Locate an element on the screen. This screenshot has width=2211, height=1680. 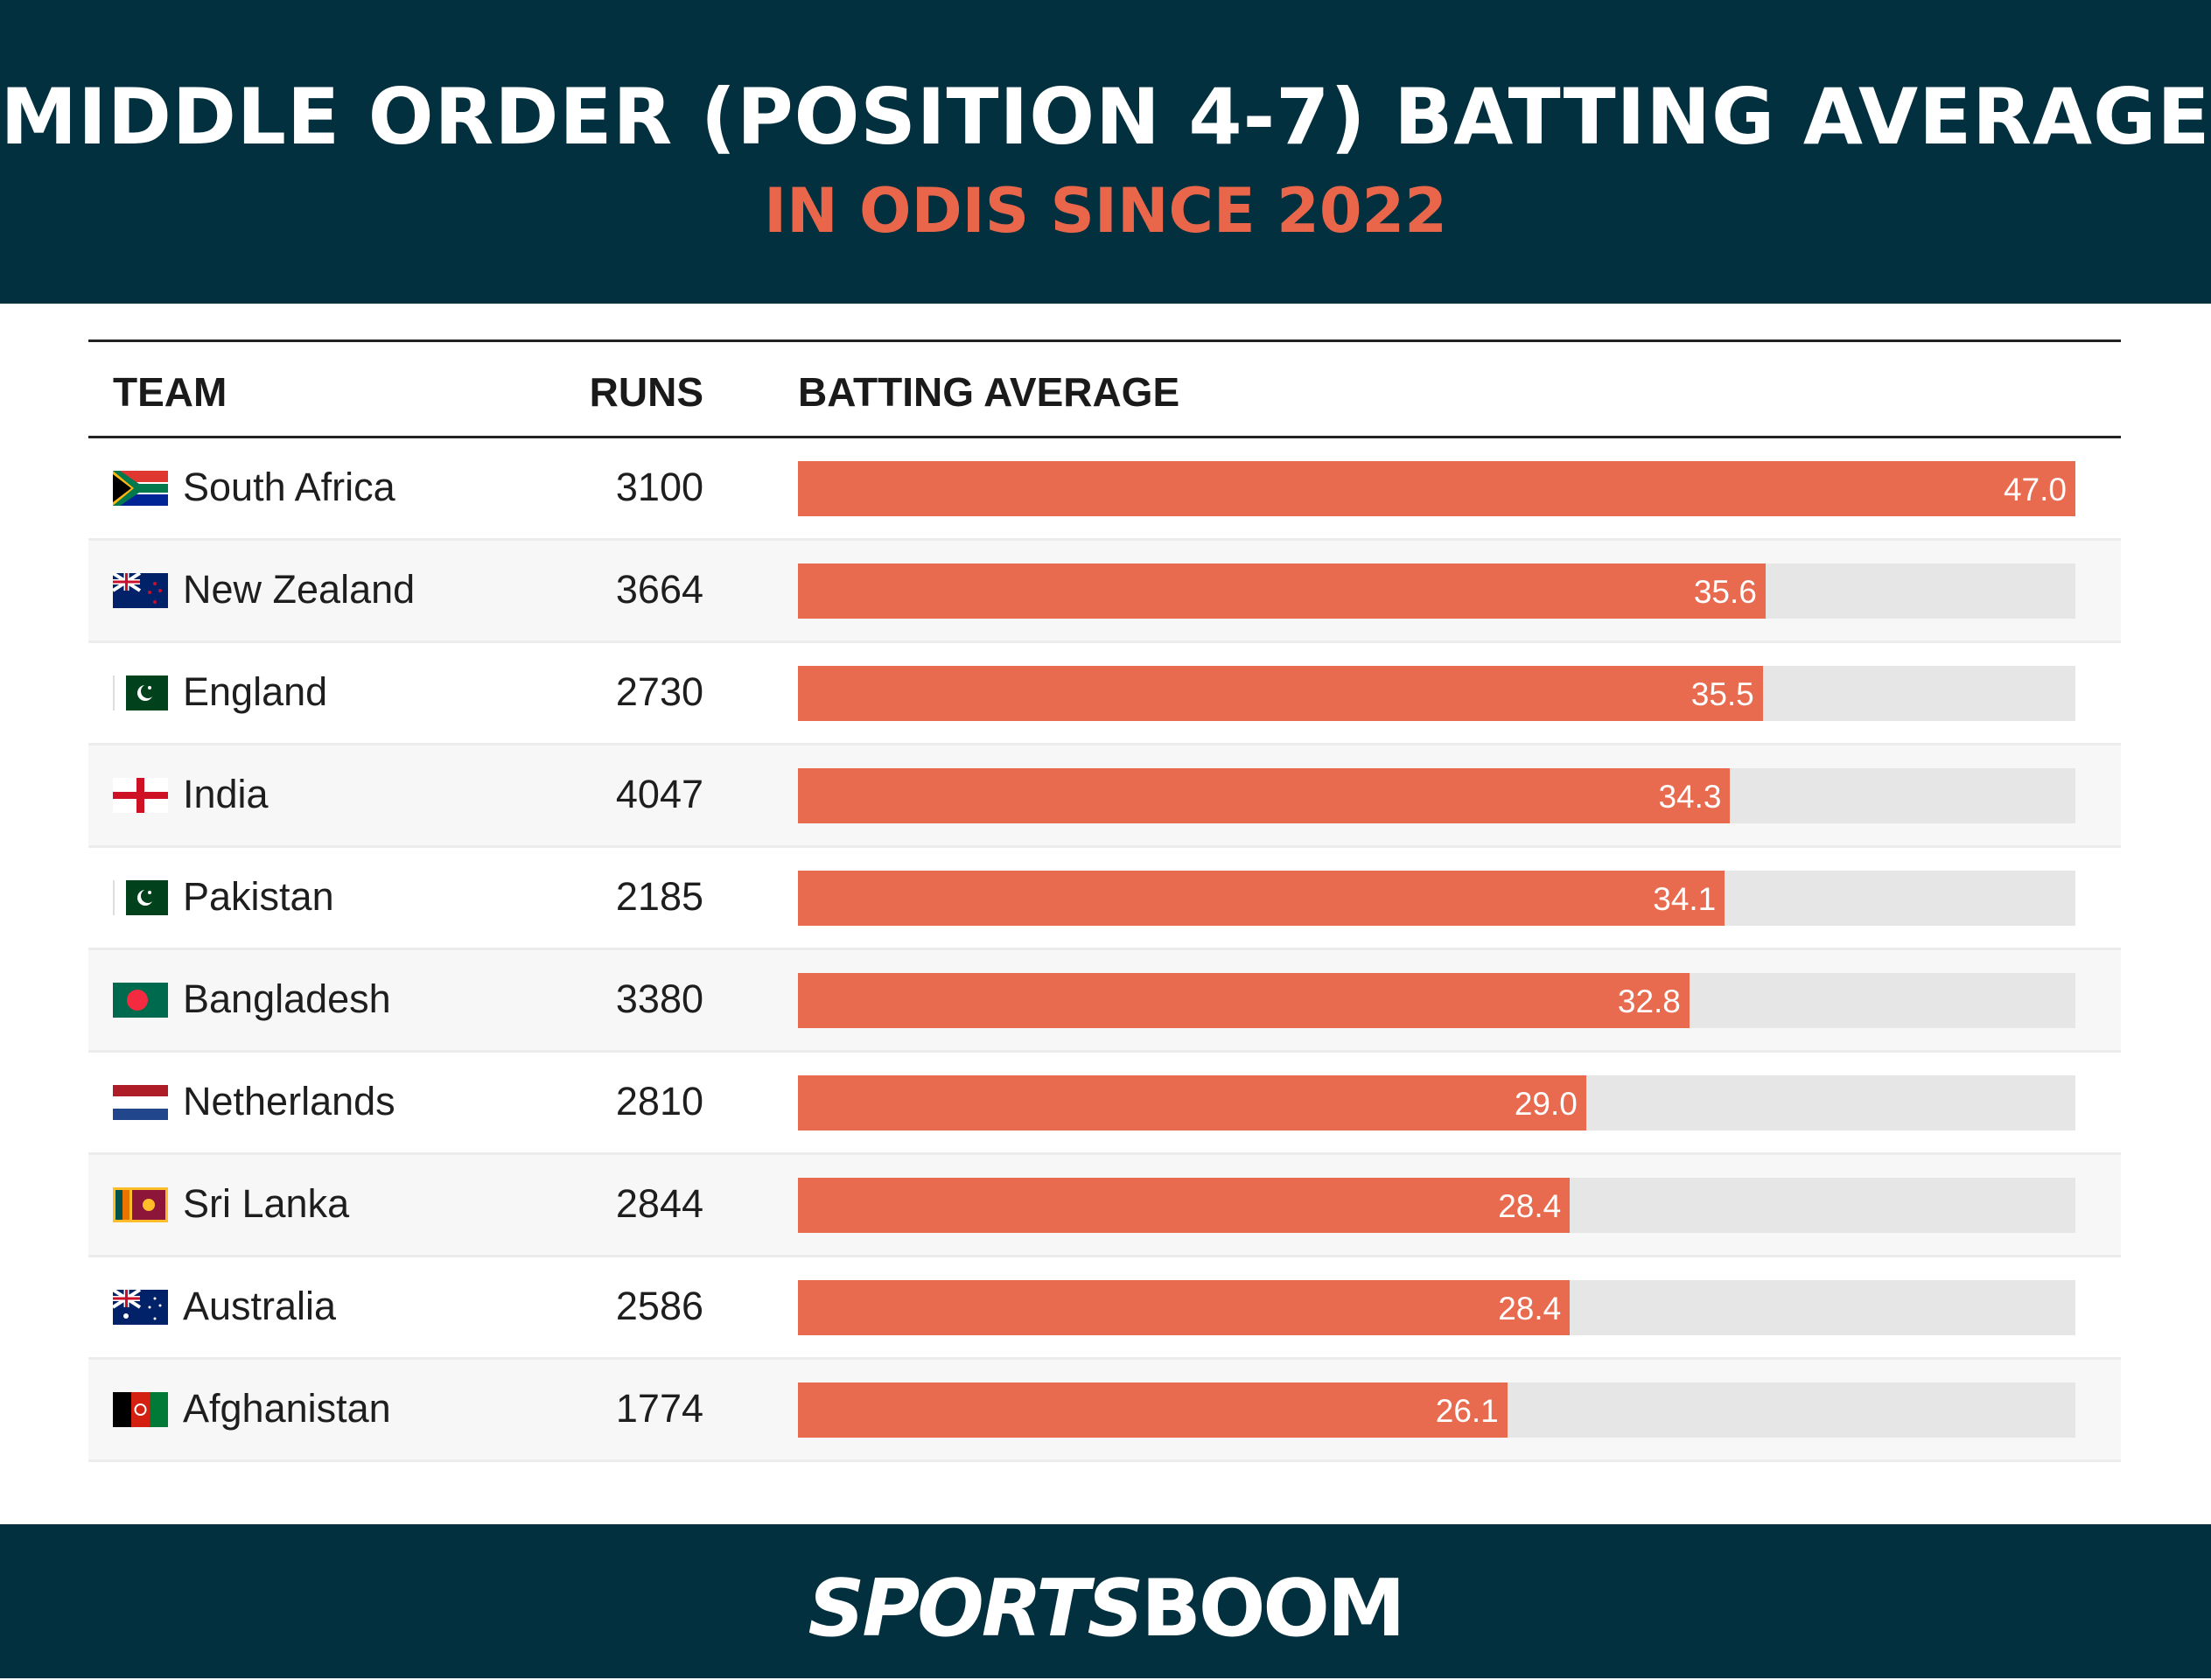
table-row: Australia 2586 28.4 is located at coordinates (1104, 1308).